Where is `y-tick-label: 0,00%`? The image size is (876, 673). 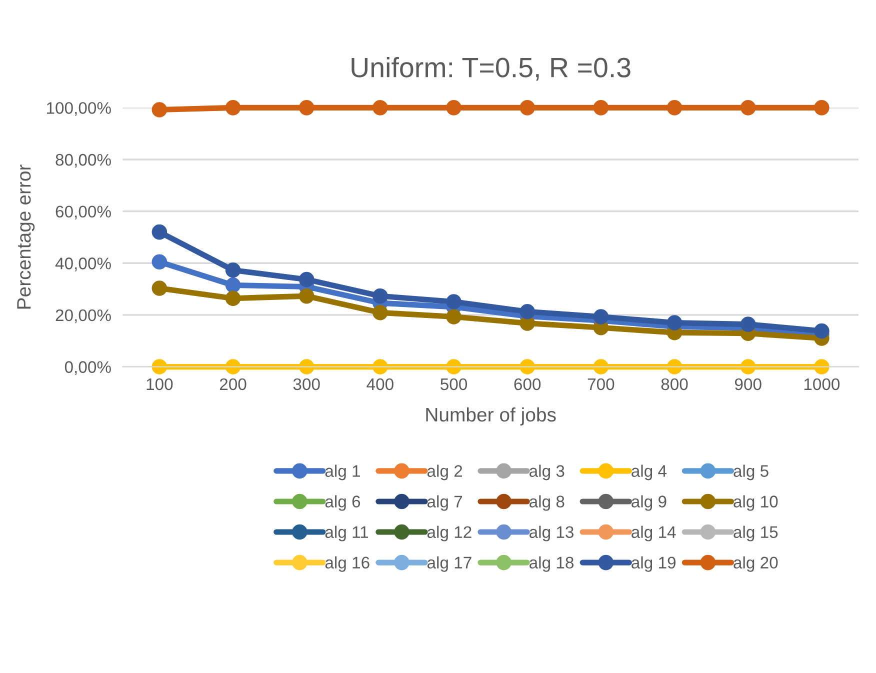 y-tick-label: 0,00% is located at coordinates (87, 368).